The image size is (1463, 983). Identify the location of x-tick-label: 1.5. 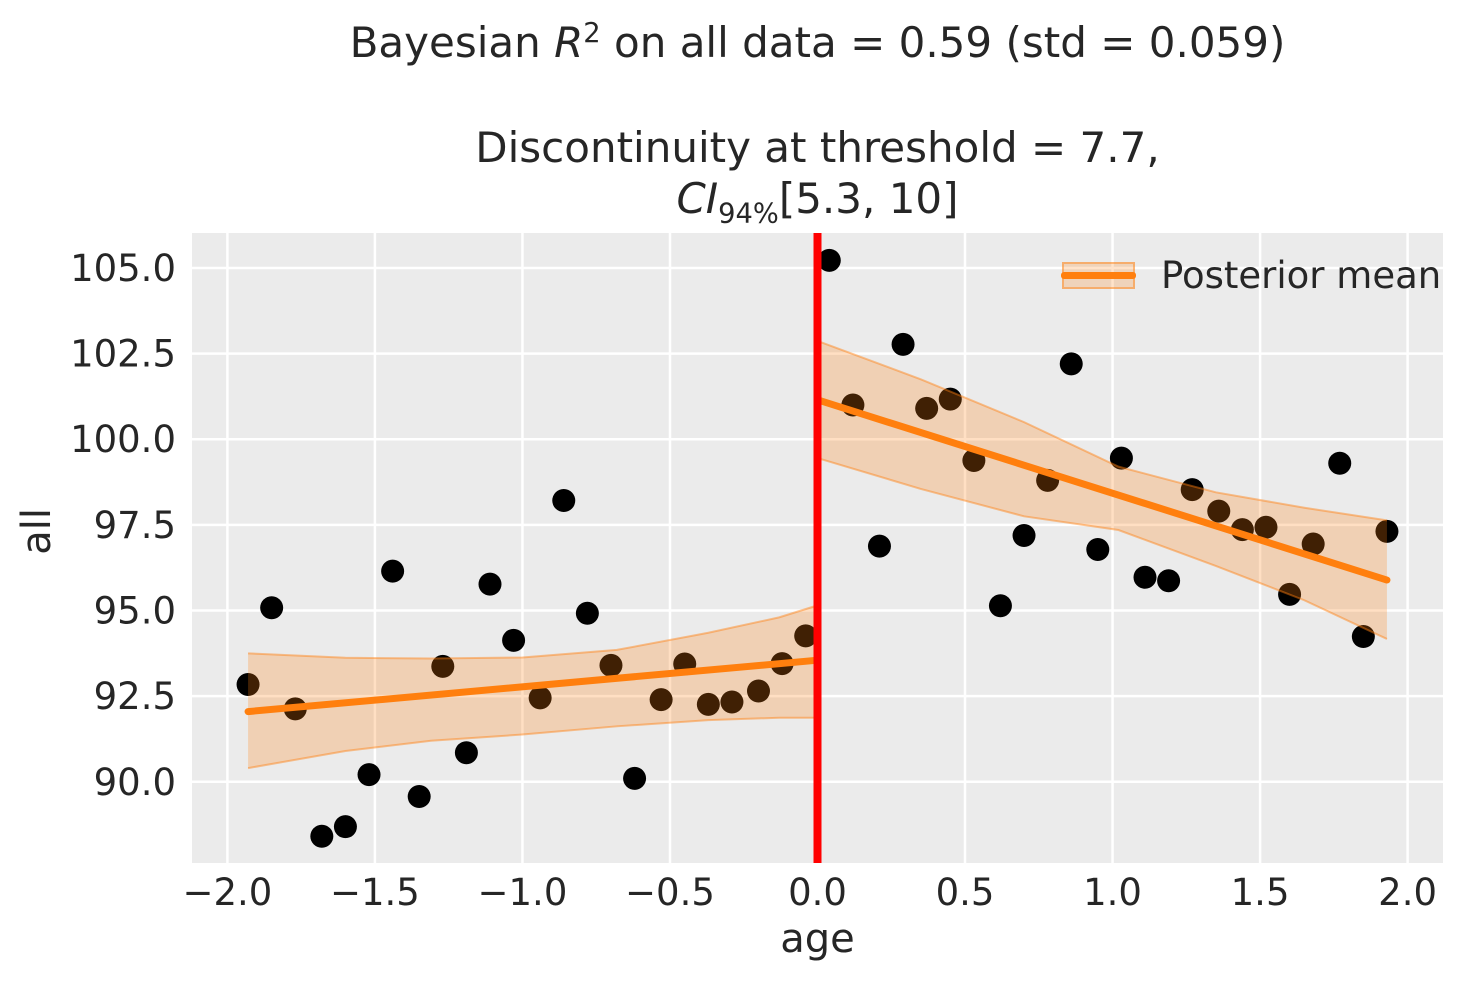
(1260, 892).